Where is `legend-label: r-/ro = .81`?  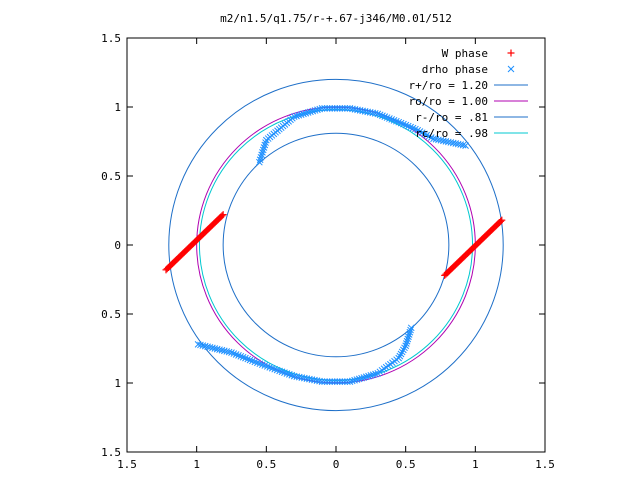 legend-label: r-/ro = .81 is located at coordinates (451, 117).